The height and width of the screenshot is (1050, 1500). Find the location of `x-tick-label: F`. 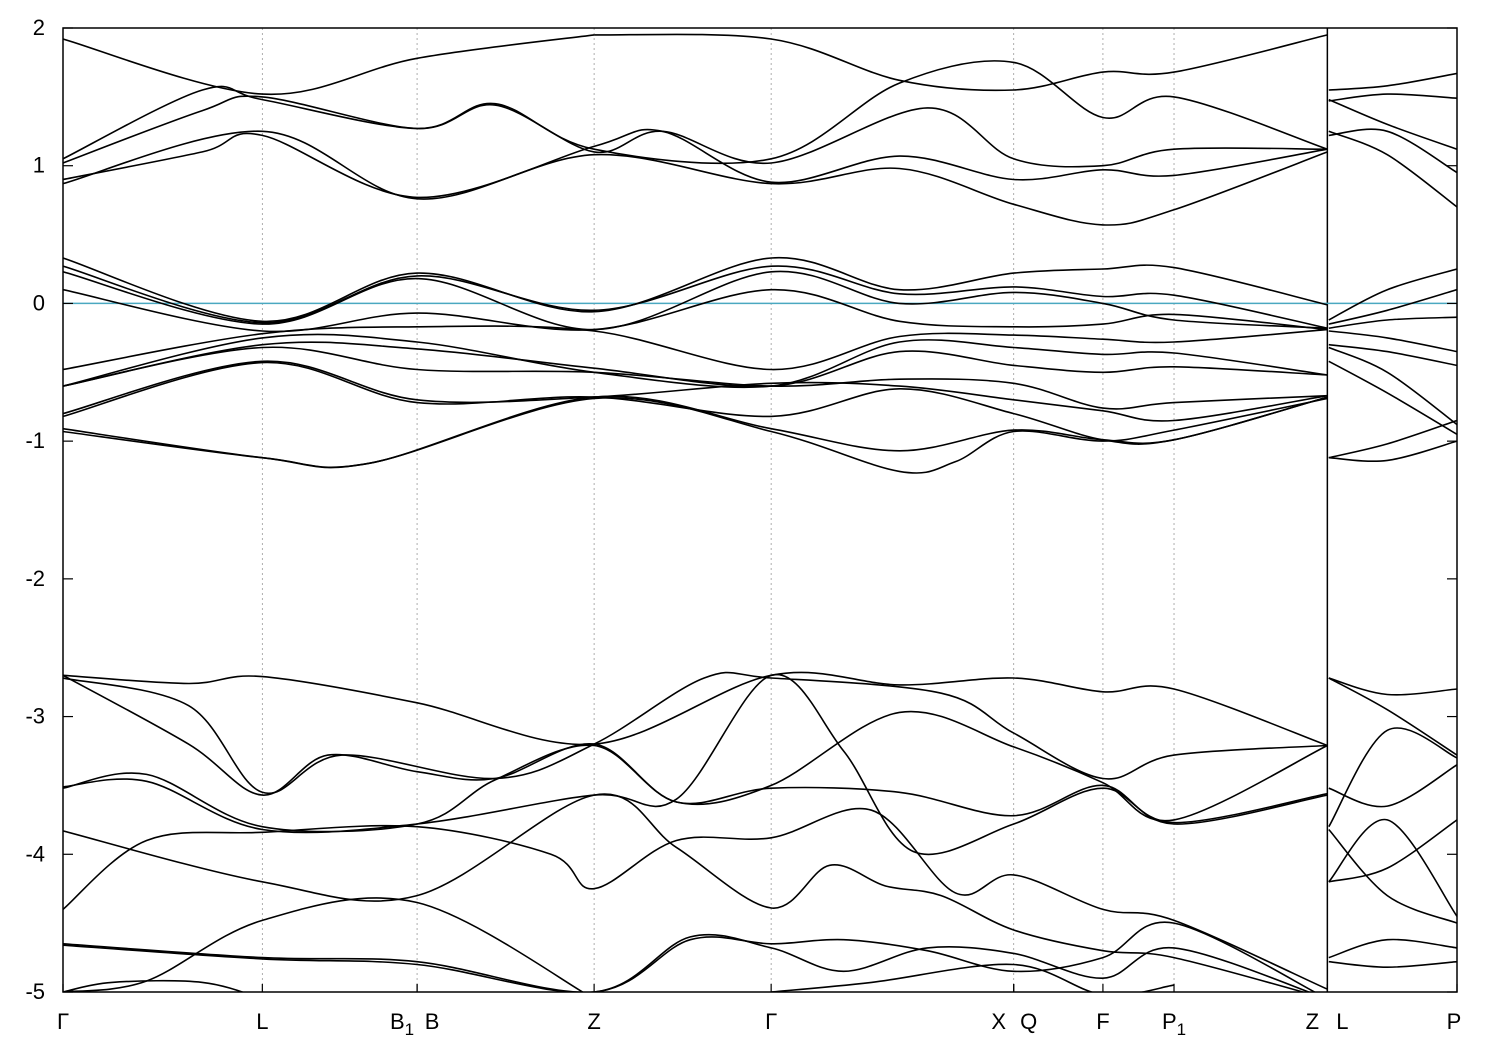

x-tick-label: F is located at coordinates (1102, 1021).